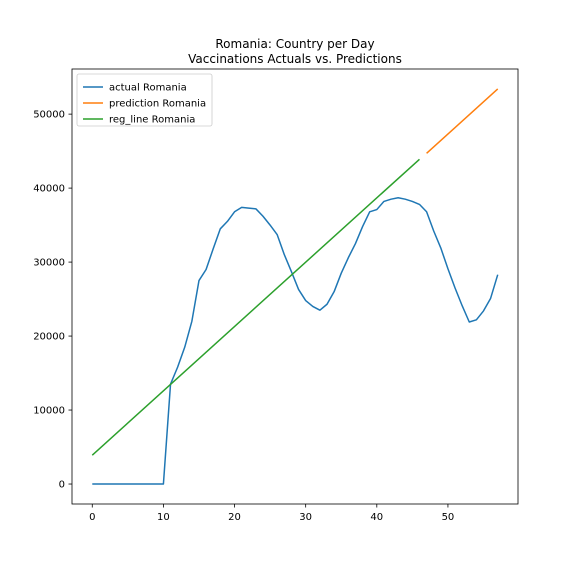 Image resolution: width=576 pixels, height=576 pixels. I want to click on x-tick-label: 30, so click(305, 517).